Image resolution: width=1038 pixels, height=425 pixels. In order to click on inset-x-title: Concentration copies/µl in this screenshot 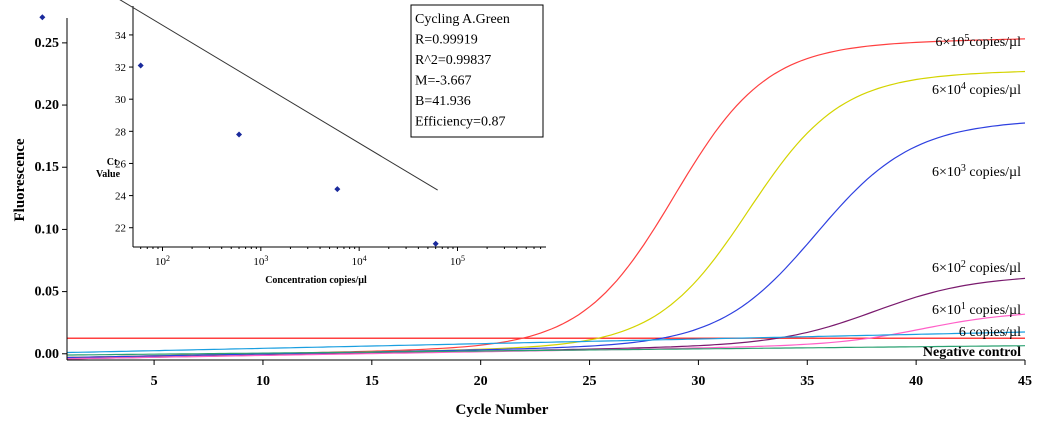, I will do `click(316, 280)`.